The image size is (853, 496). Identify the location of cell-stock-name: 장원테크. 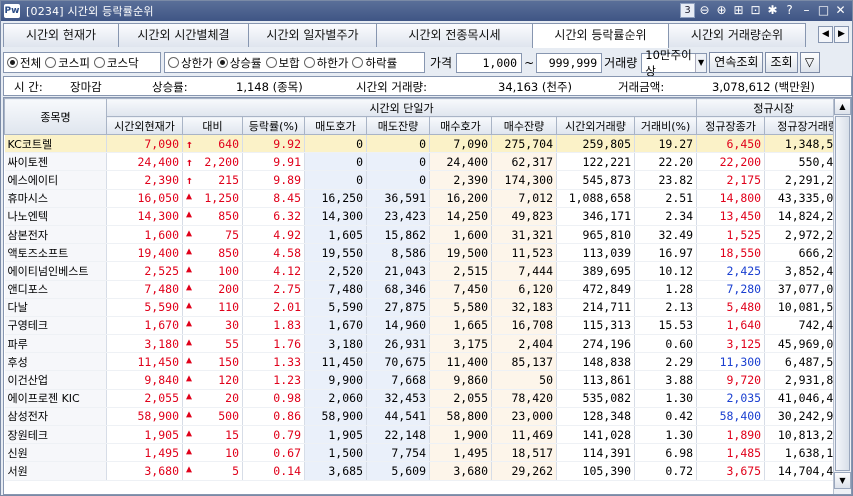
(55, 435).